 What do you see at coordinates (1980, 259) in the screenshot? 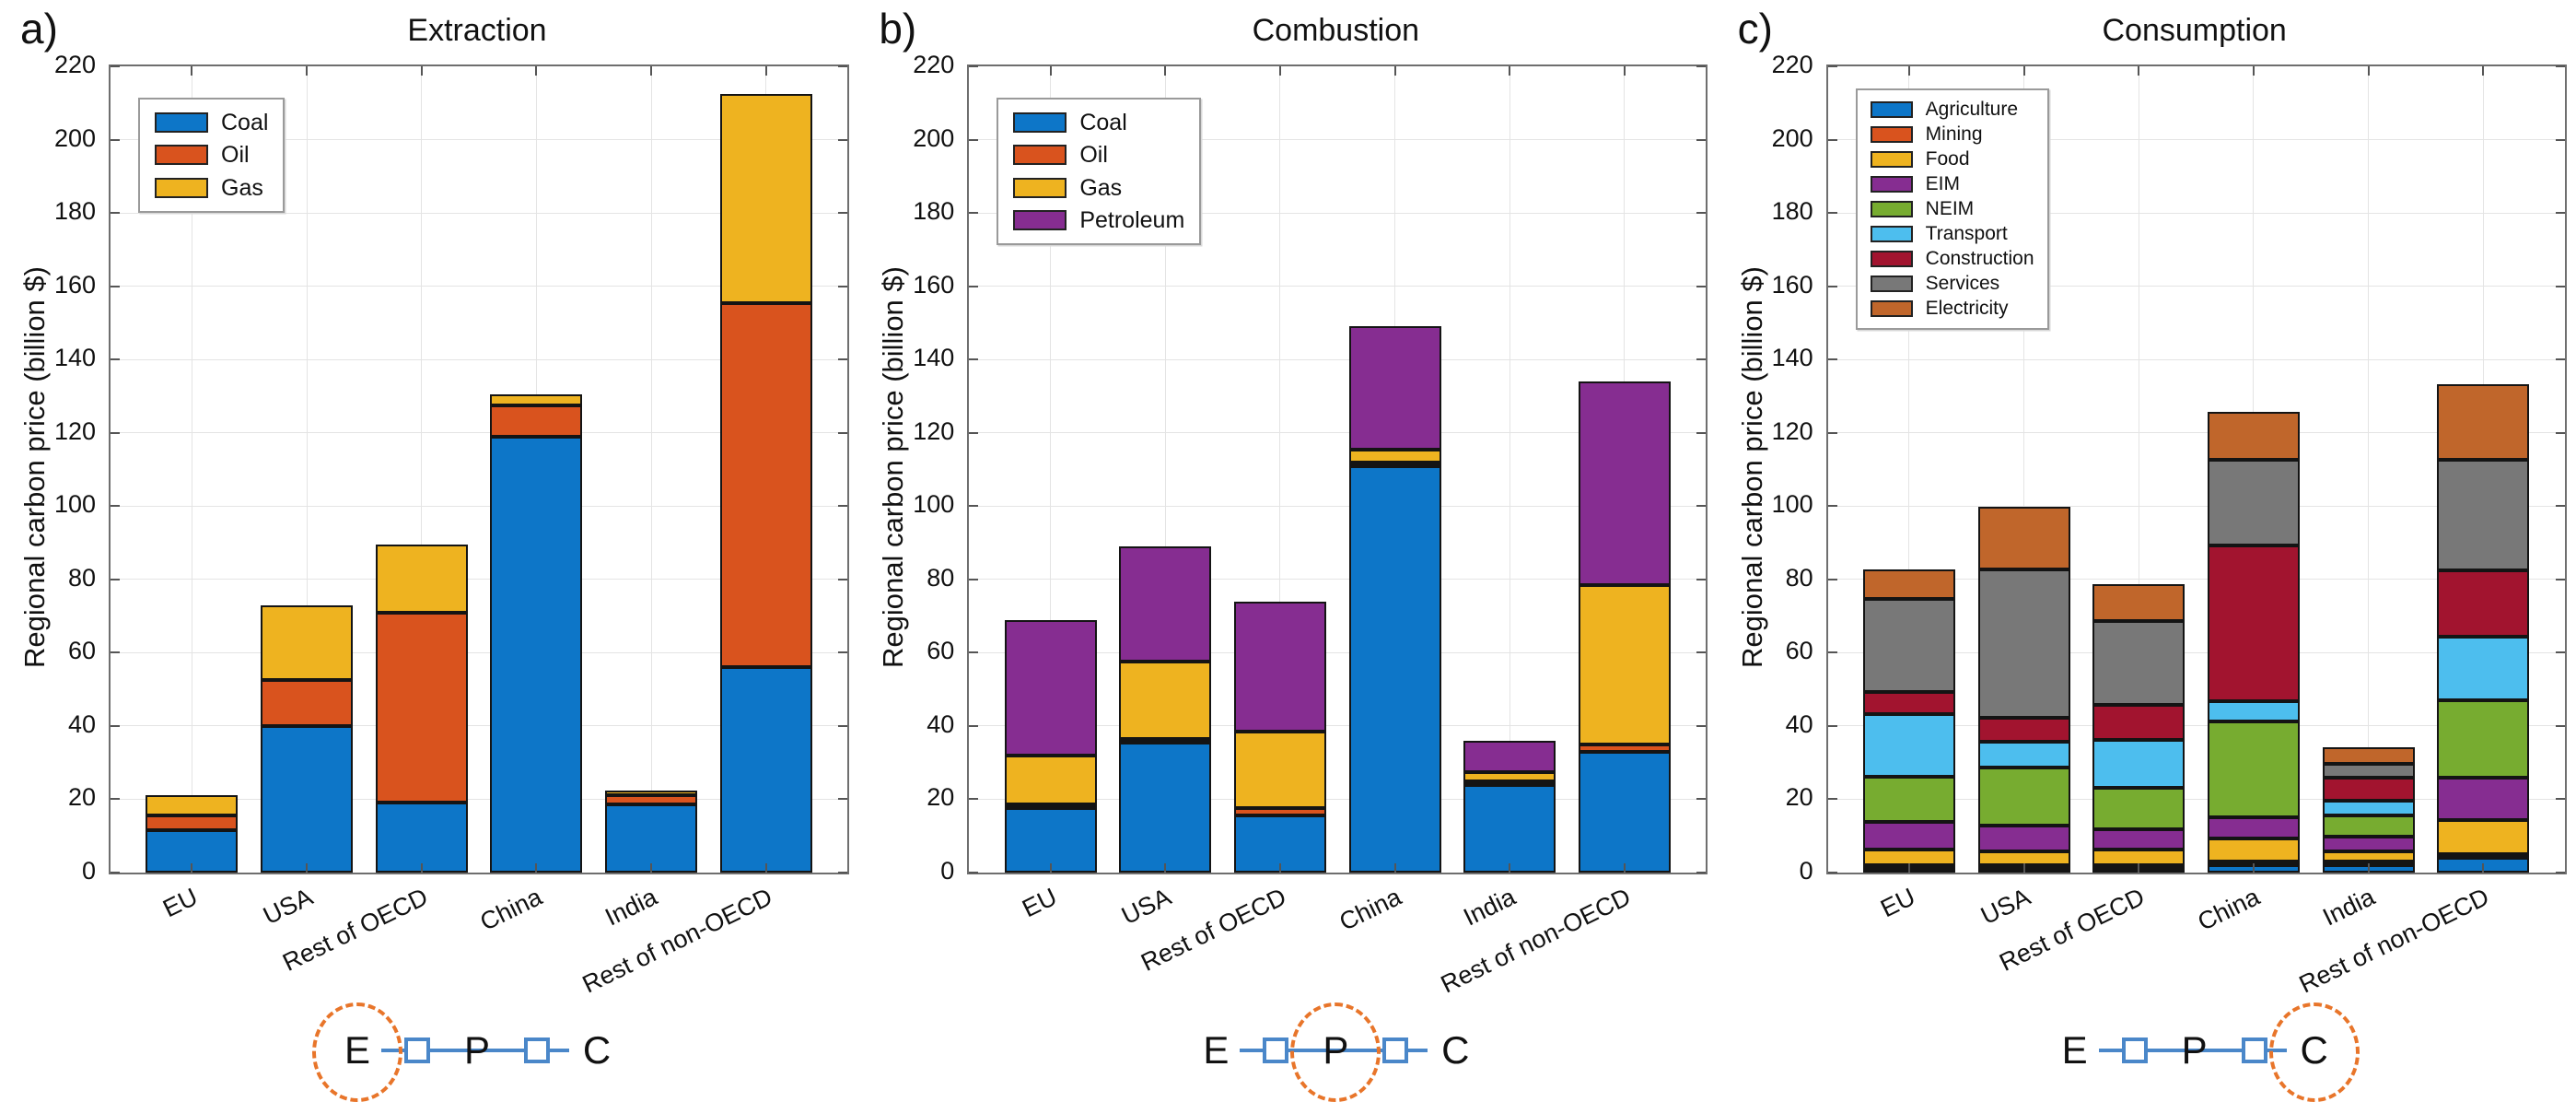
I see `legend-label: Construction` at bounding box center [1980, 259].